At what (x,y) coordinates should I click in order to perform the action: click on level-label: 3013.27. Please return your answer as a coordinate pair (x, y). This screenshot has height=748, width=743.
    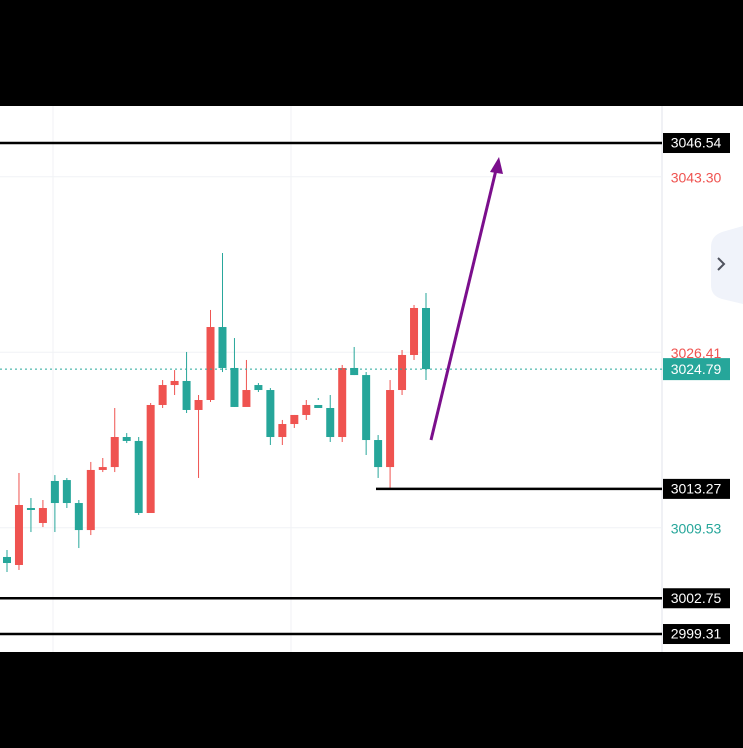
    Looking at the image, I should click on (696, 489).